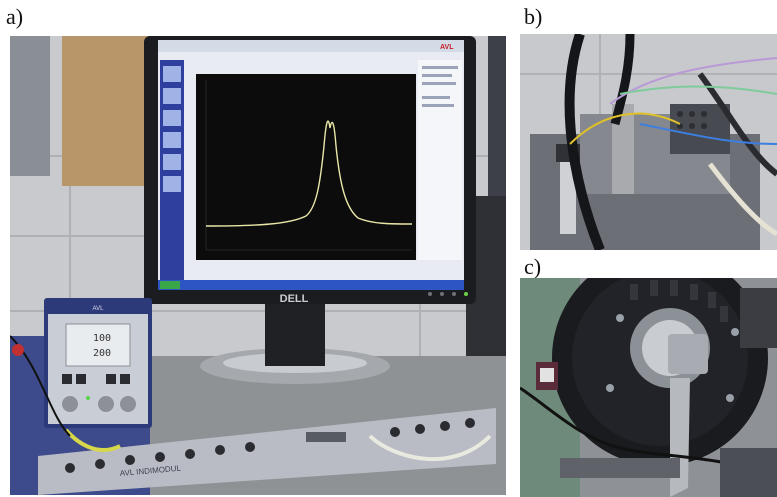 The image size is (777, 497). What do you see at coordinates (99, 309) in the screenshot?
I see `amp-logo: AVL` at bounding box center [99, 309].